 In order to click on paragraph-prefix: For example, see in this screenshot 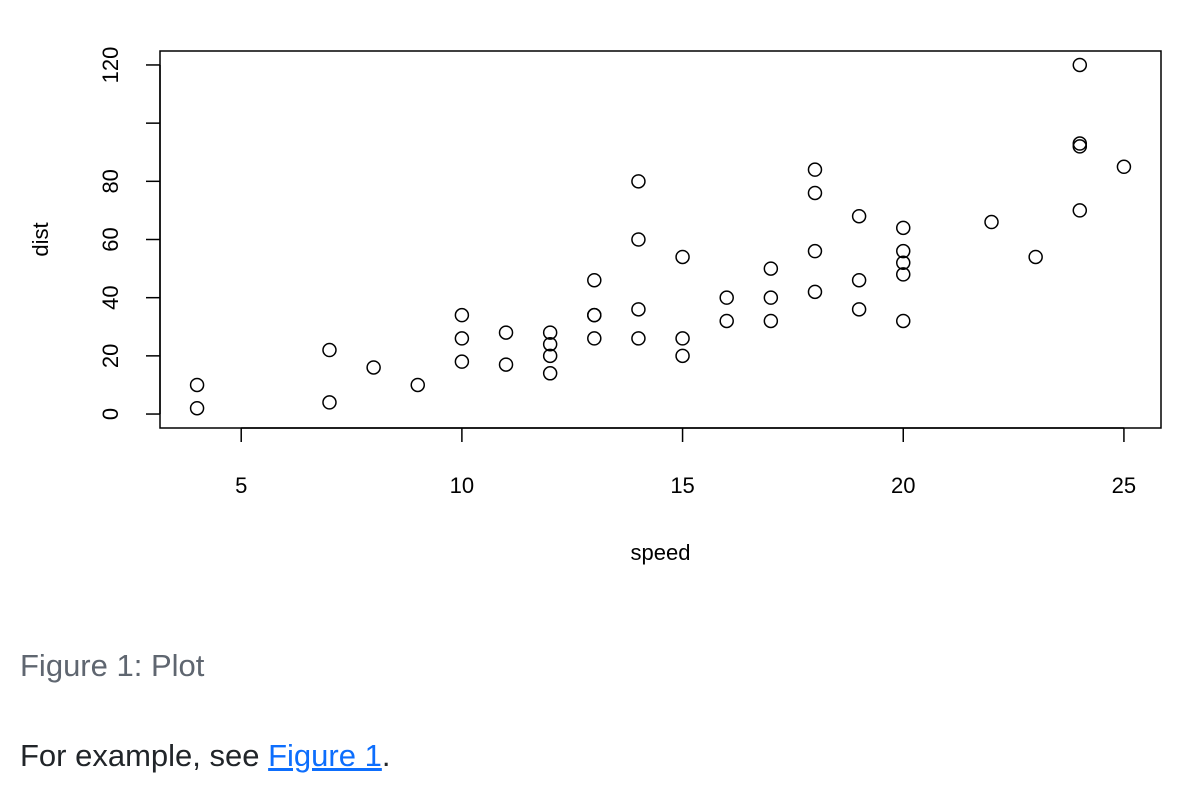, I will do `click(144, 755)`.